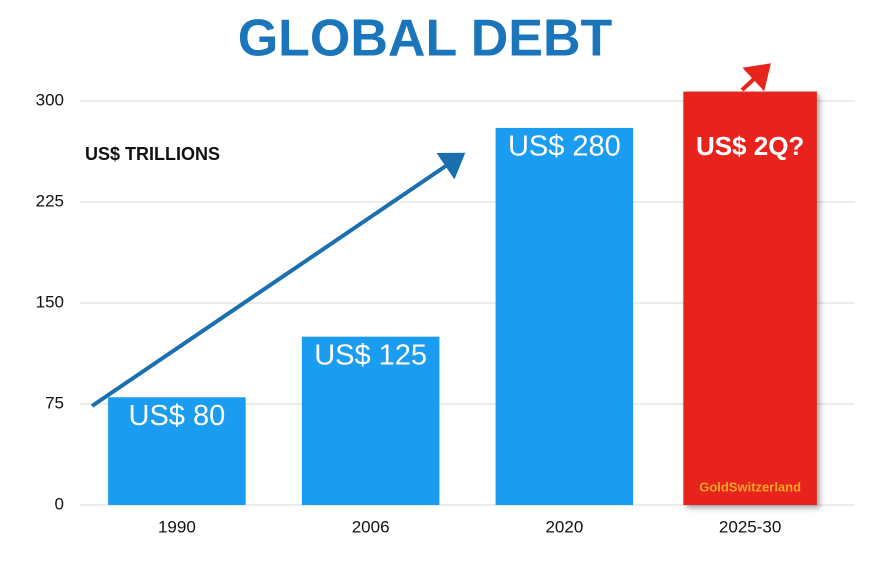 Image resolution: width=879 pixels, height=562 pixels. I want to click on data-label: US$ 80, so click(177, 416).